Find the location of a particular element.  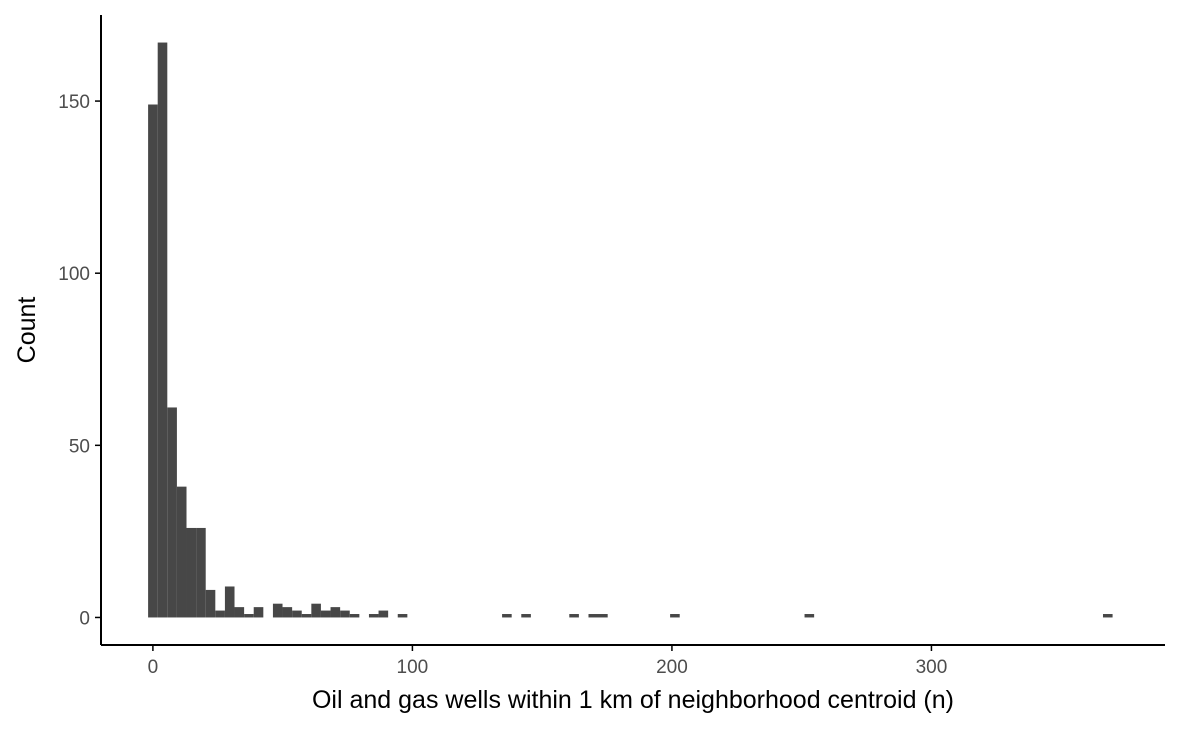

y-tick-label: 150 is located at coordinates (74, 102).